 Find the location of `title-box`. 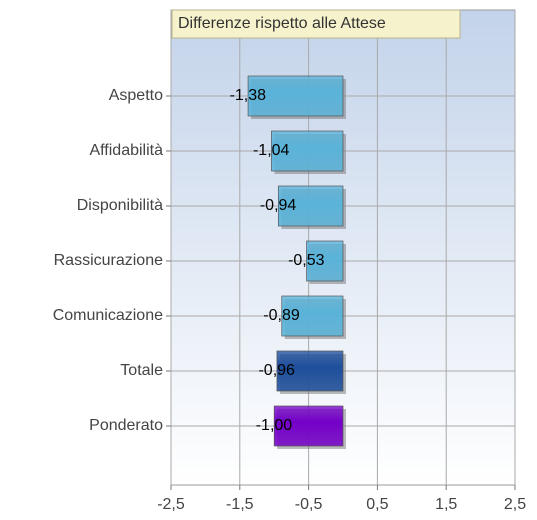

title-box is located at coordinates (316, 24).